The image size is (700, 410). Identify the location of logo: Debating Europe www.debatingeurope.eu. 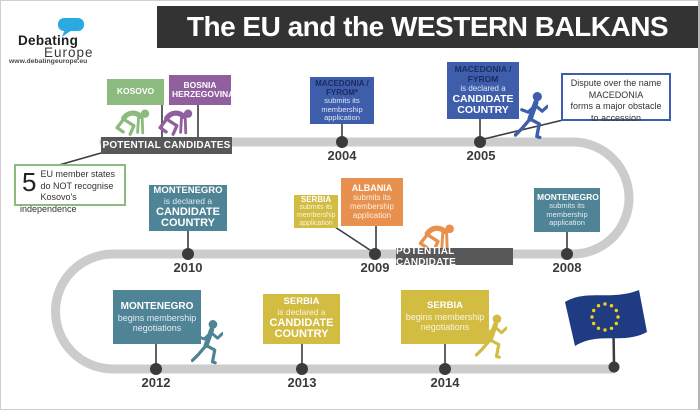
(71, 36).